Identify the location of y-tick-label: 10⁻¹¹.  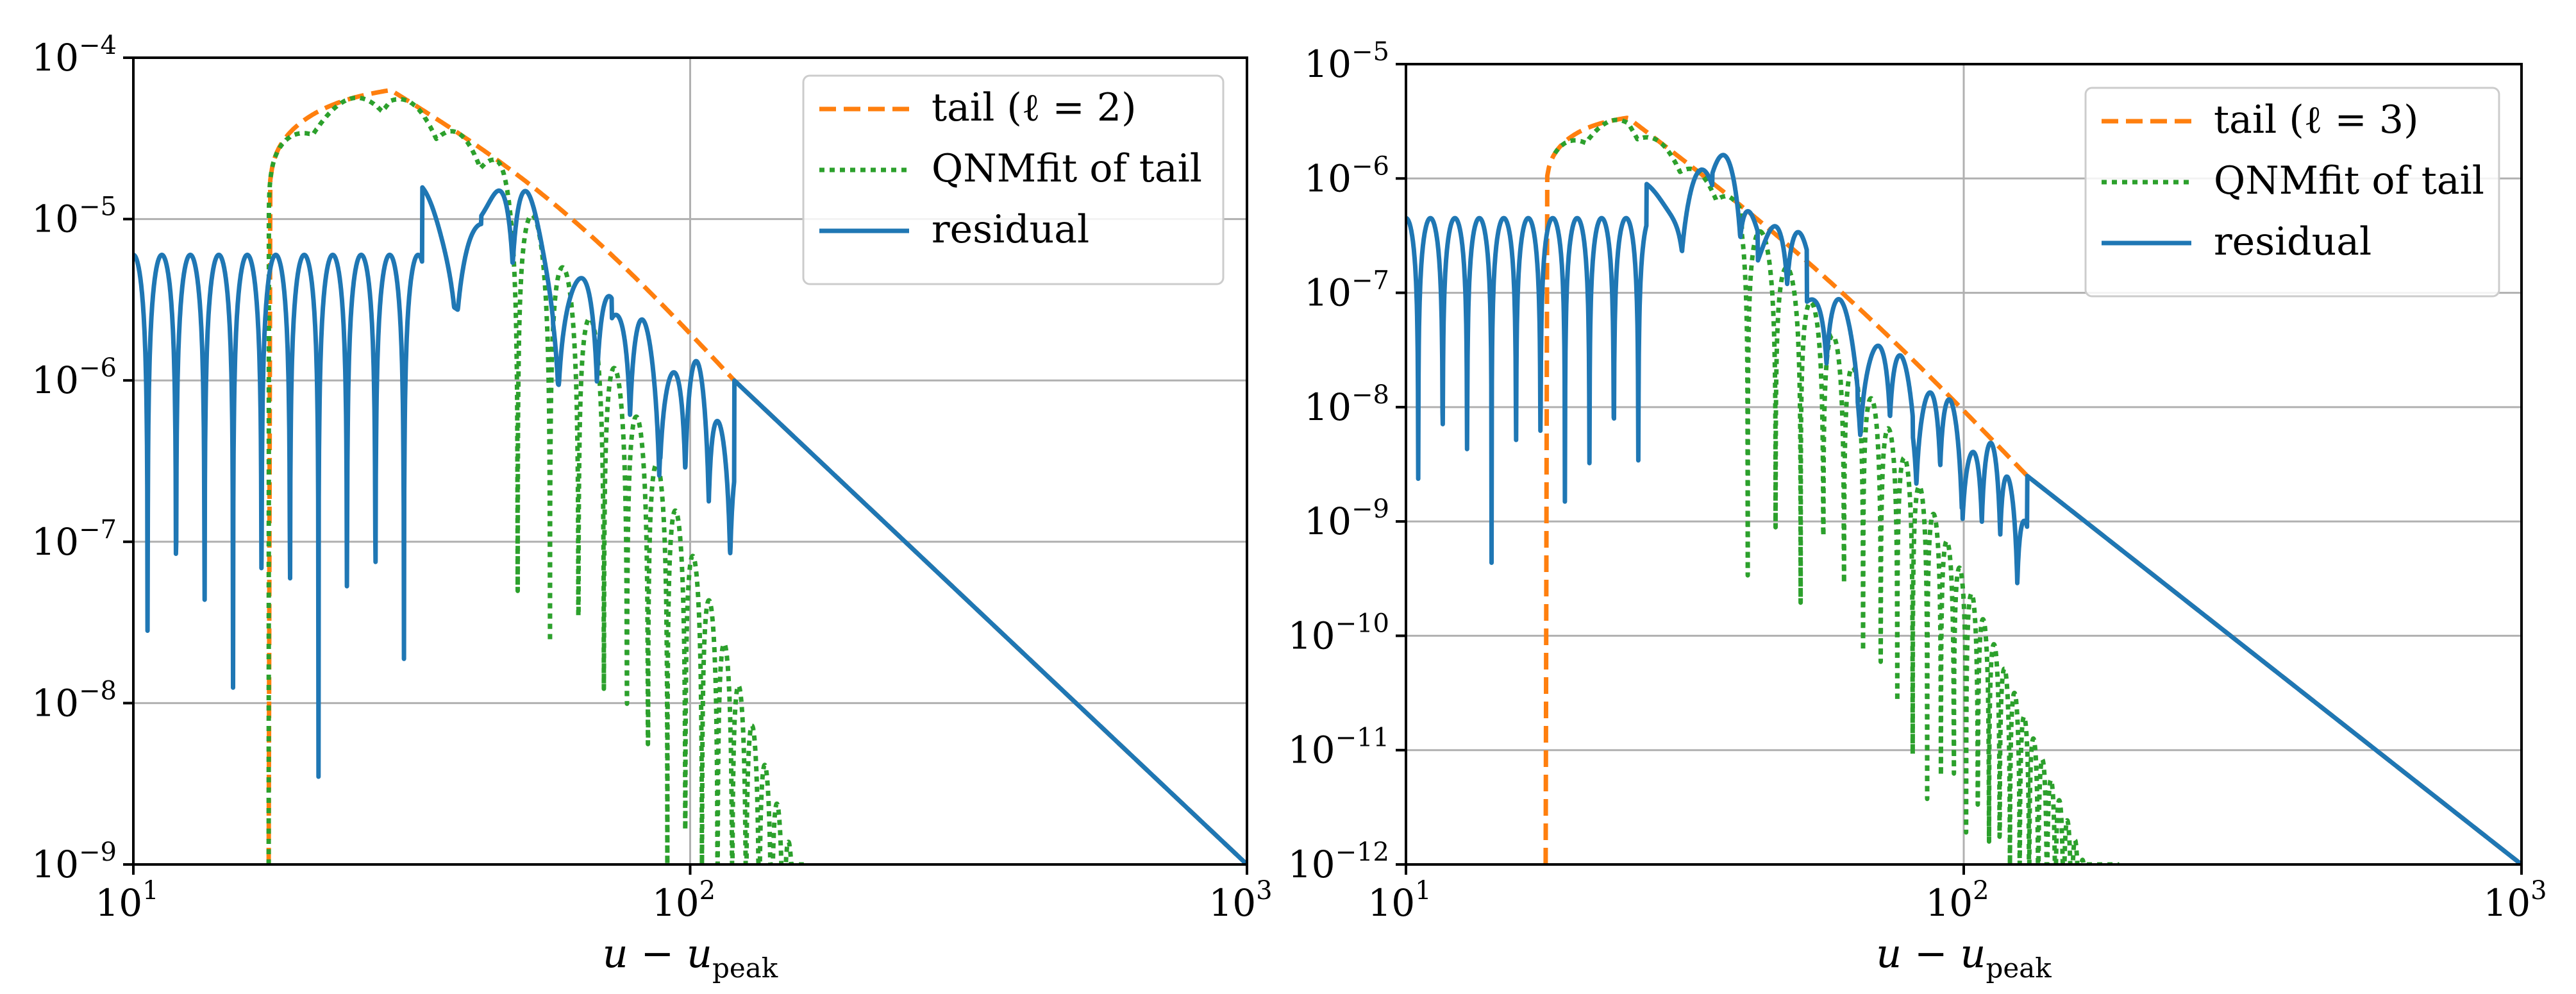
(1338, 747).